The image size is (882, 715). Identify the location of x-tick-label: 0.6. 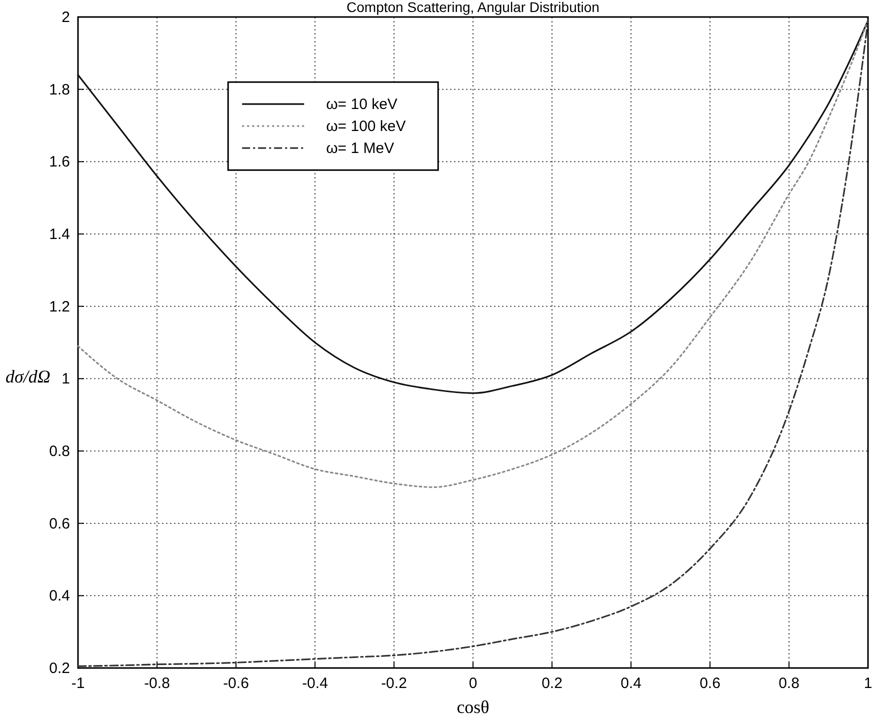
(710, 683).